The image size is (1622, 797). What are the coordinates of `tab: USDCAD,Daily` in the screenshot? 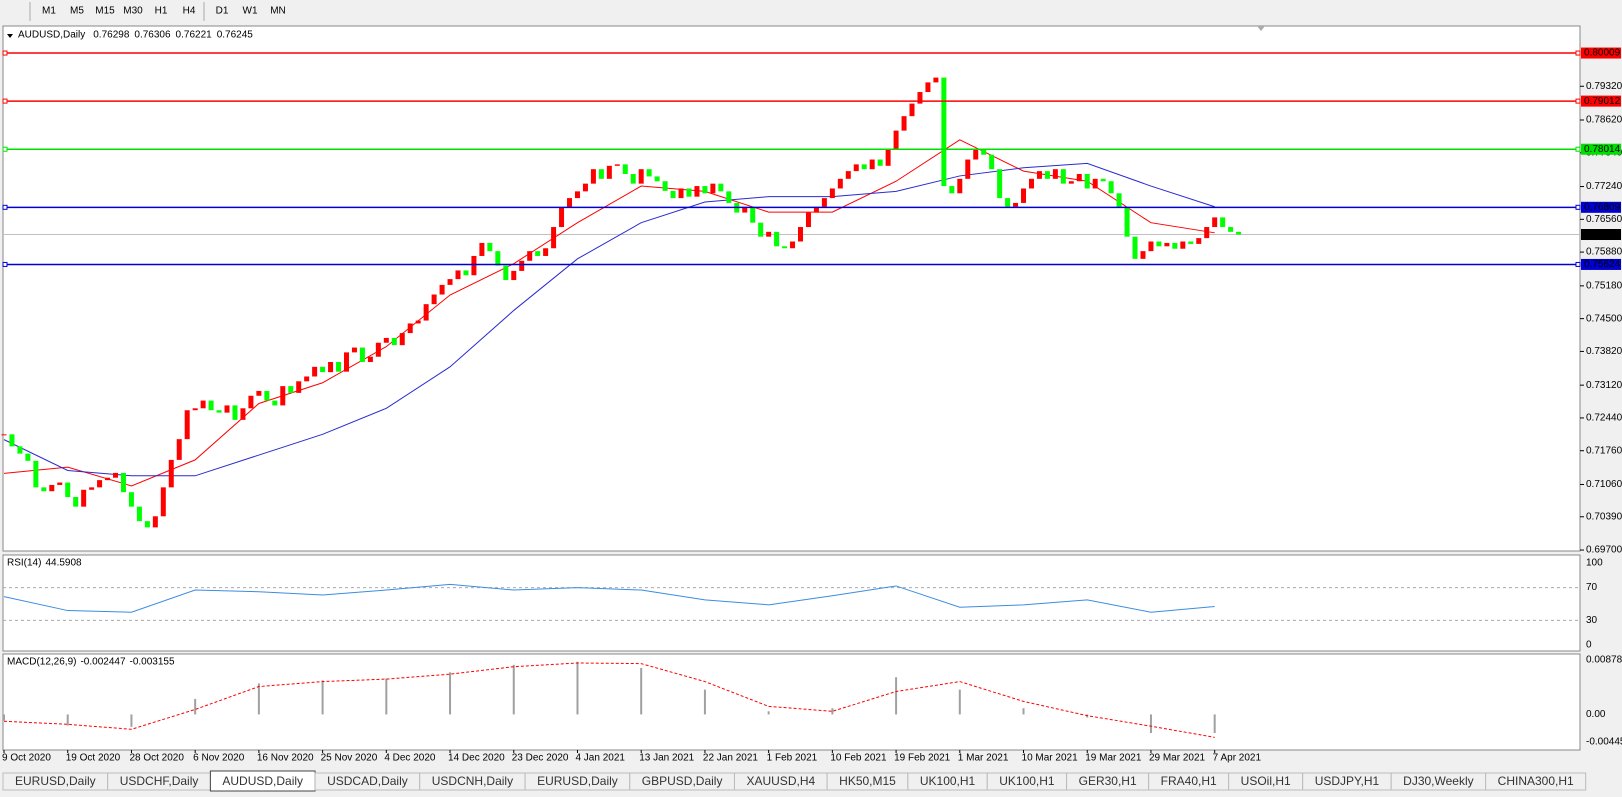 It's located at (367, 781).